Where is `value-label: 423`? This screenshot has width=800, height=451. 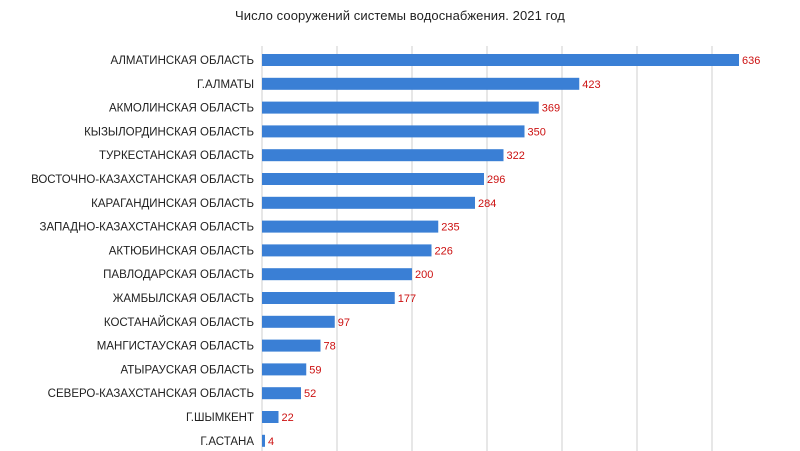 value-label: 423 is located at coordinates (591, 85).